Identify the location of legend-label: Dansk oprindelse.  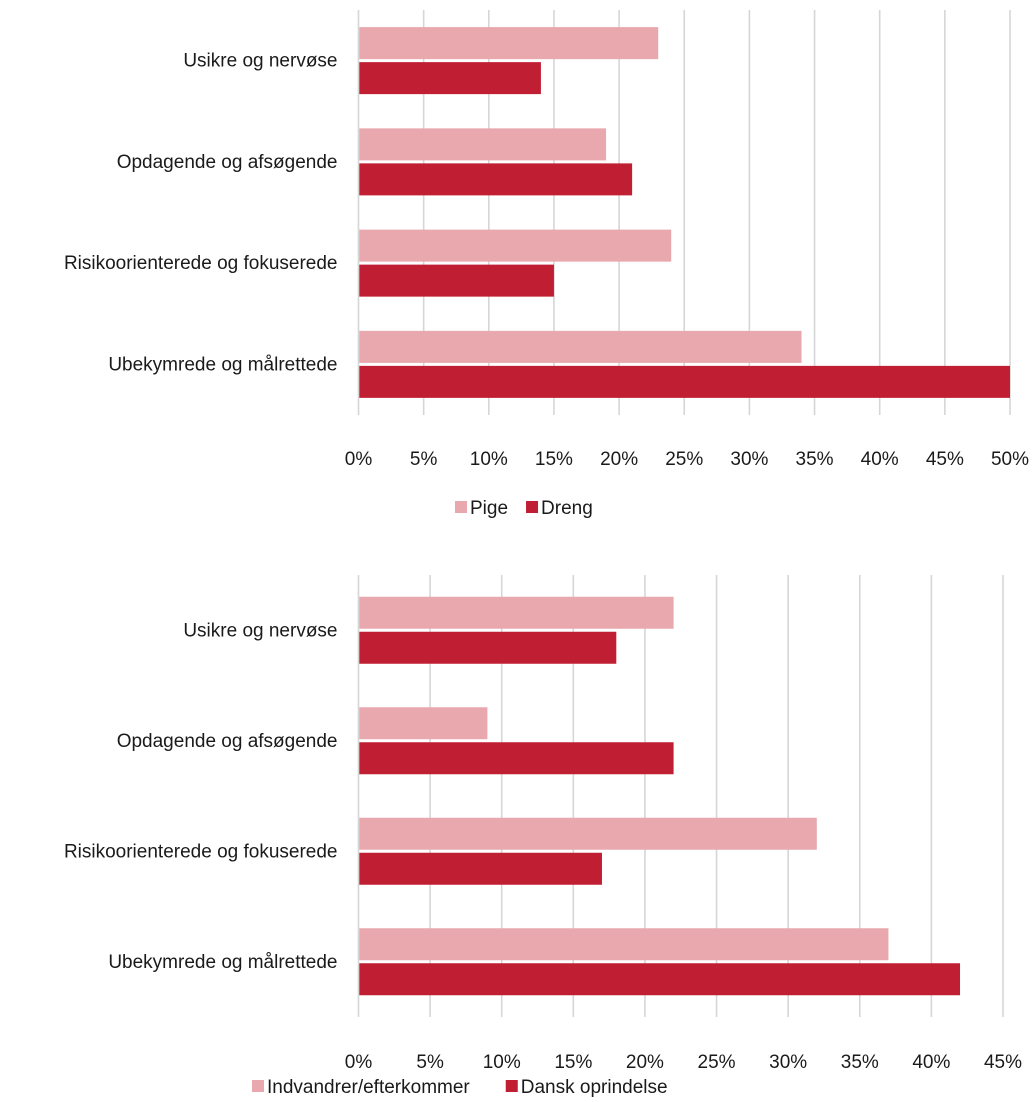
(594, 1087).